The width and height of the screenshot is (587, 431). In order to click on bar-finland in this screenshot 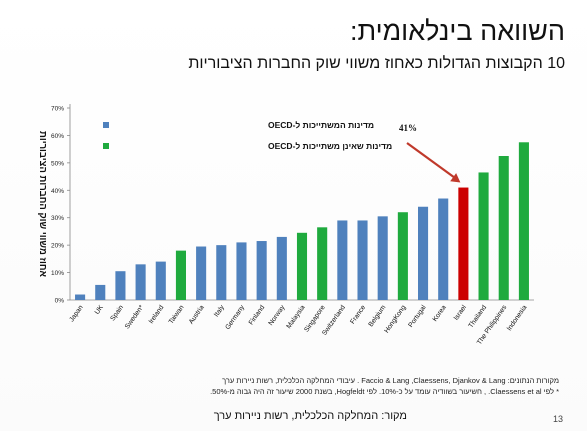, I will do `click(261, 270)`.